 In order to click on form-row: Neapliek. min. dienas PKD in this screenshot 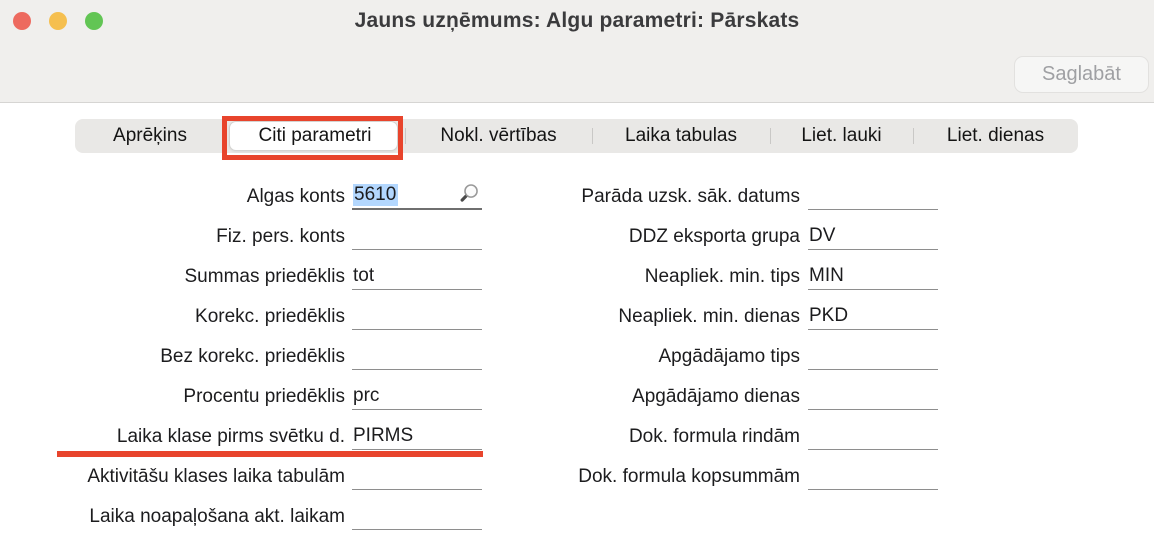, I will do `click(729, 315)`.